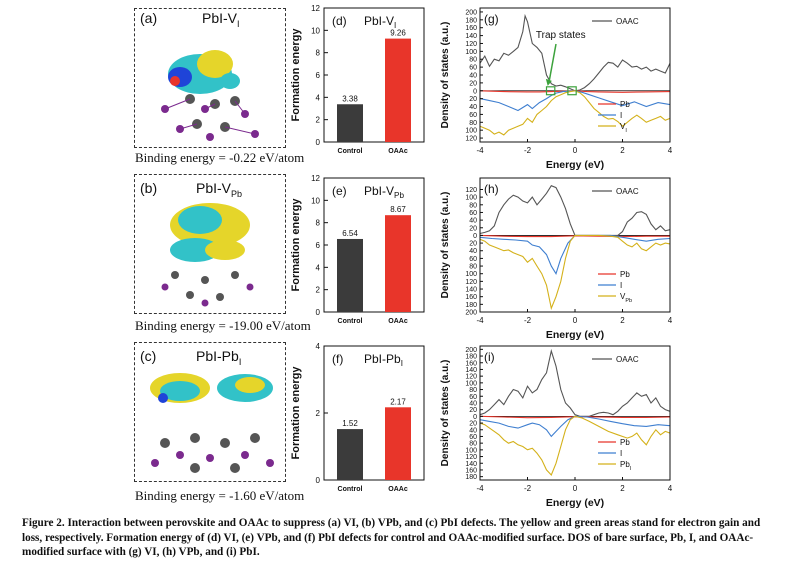  Describe the element at coordinates (623, 128) in the screenshot. I see `legend-label: VI` at that location.